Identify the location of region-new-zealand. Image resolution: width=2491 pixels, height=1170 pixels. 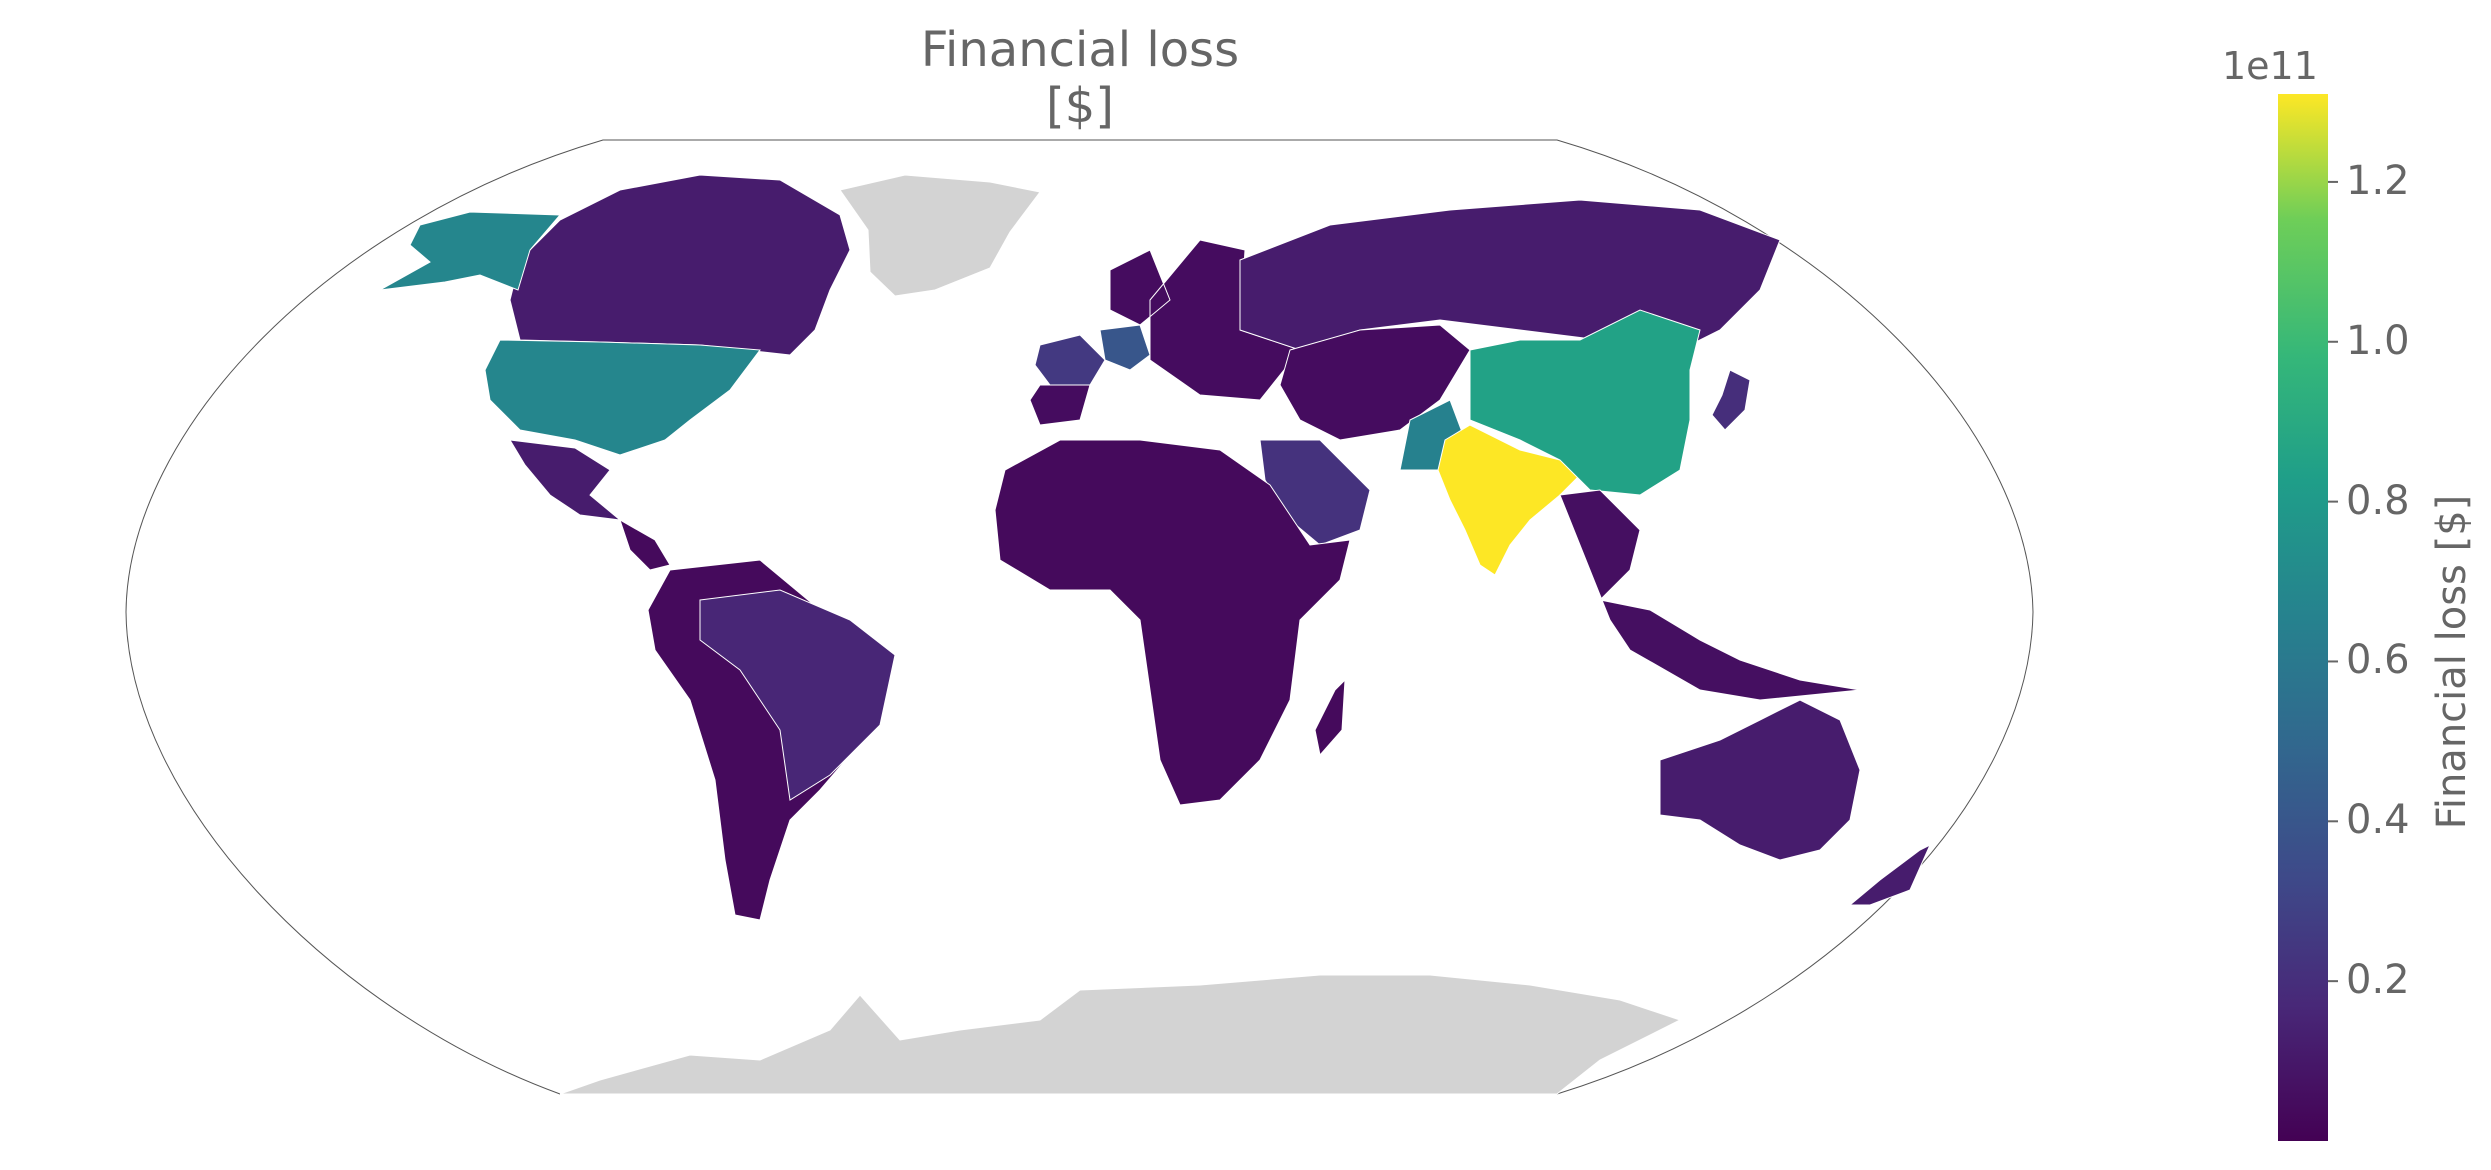
(1890, 874).